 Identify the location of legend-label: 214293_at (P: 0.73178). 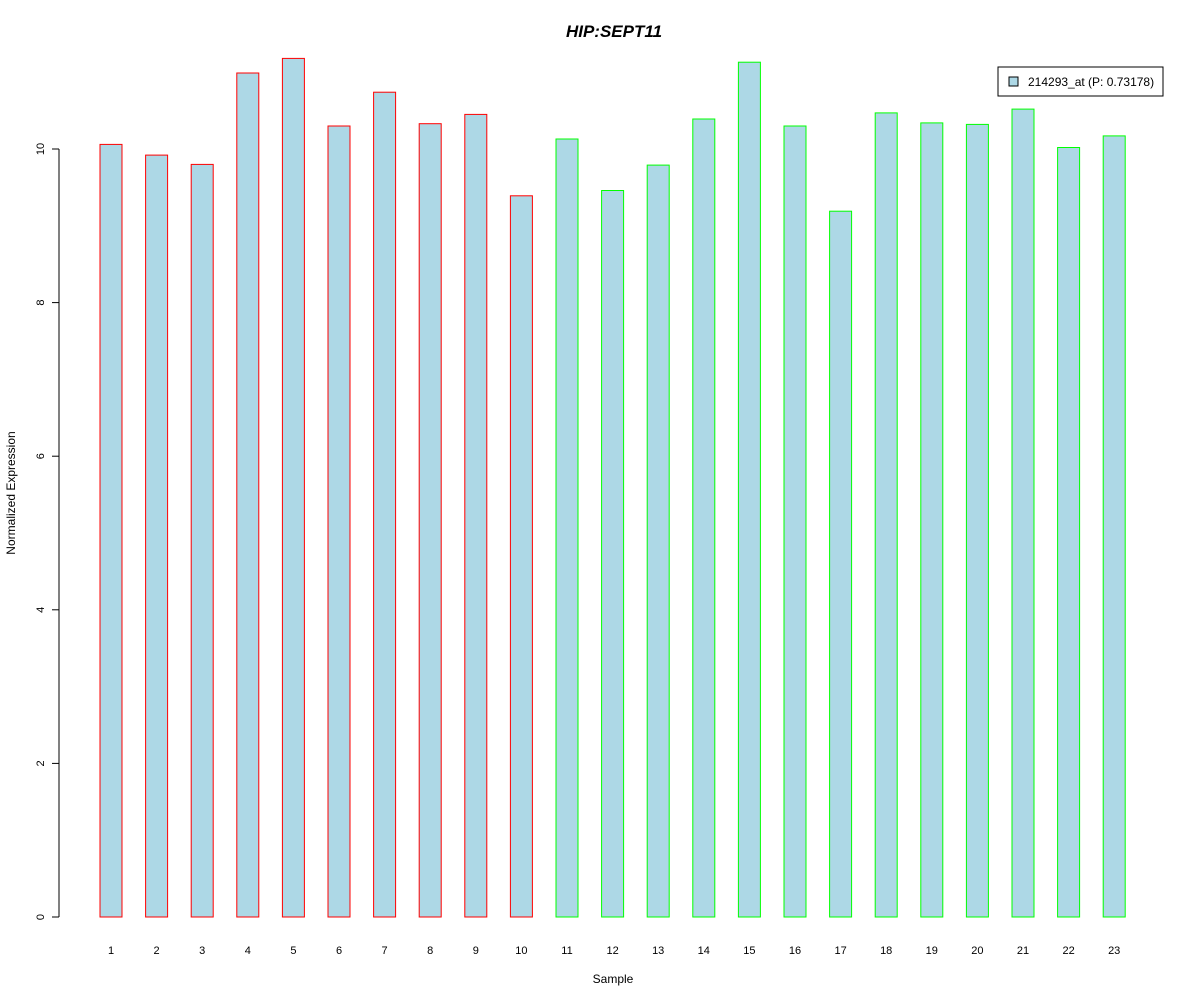
(1091, 82).